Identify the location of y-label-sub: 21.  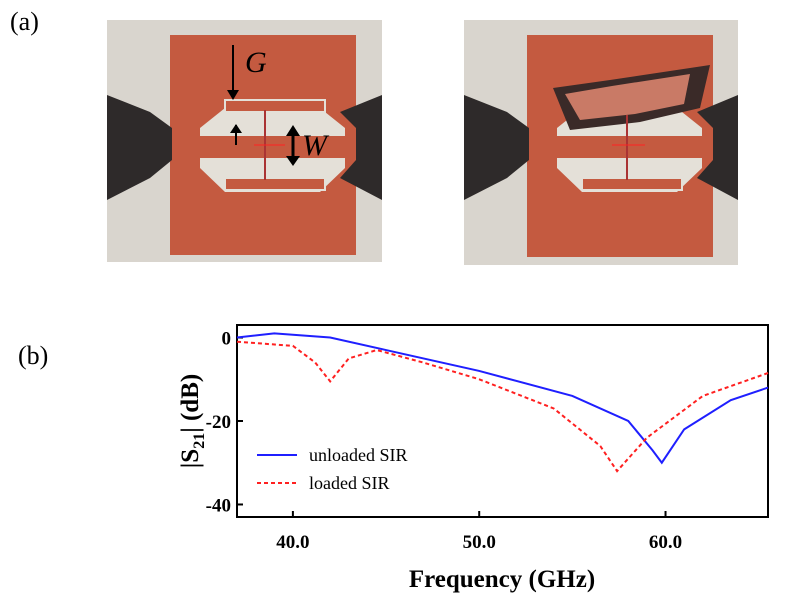
(199, 441).